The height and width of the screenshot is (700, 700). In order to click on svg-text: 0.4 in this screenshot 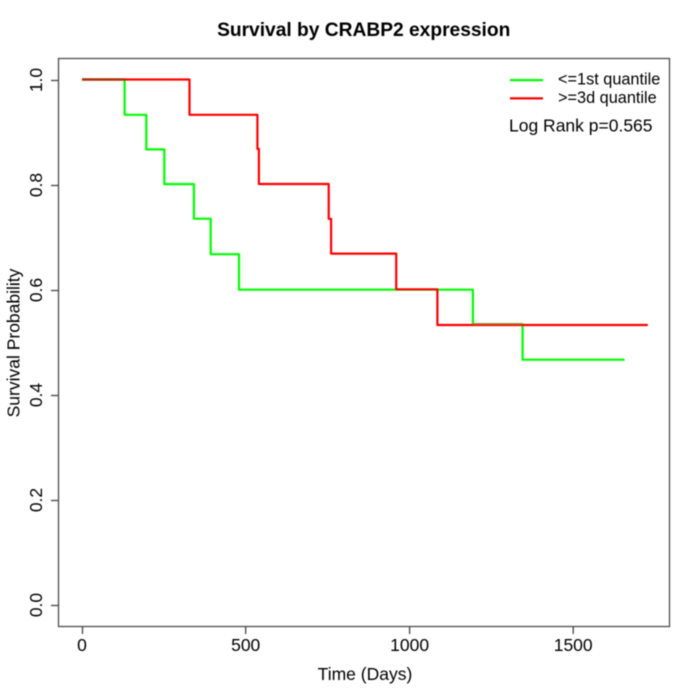, I will do `click(36, 395)`.